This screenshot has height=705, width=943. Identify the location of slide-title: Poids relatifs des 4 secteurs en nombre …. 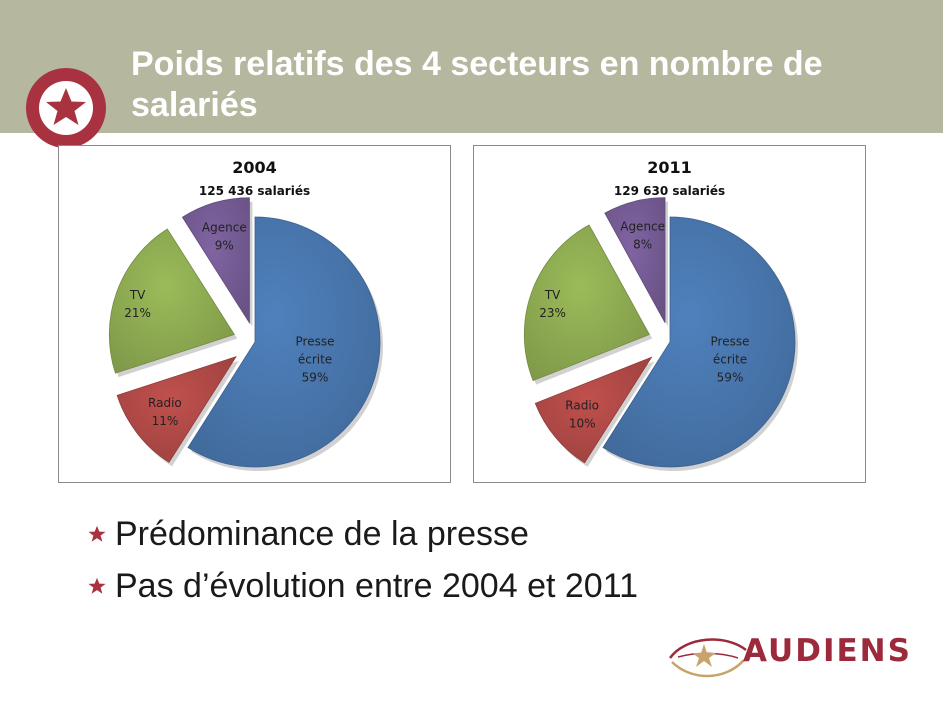
(477, 84).